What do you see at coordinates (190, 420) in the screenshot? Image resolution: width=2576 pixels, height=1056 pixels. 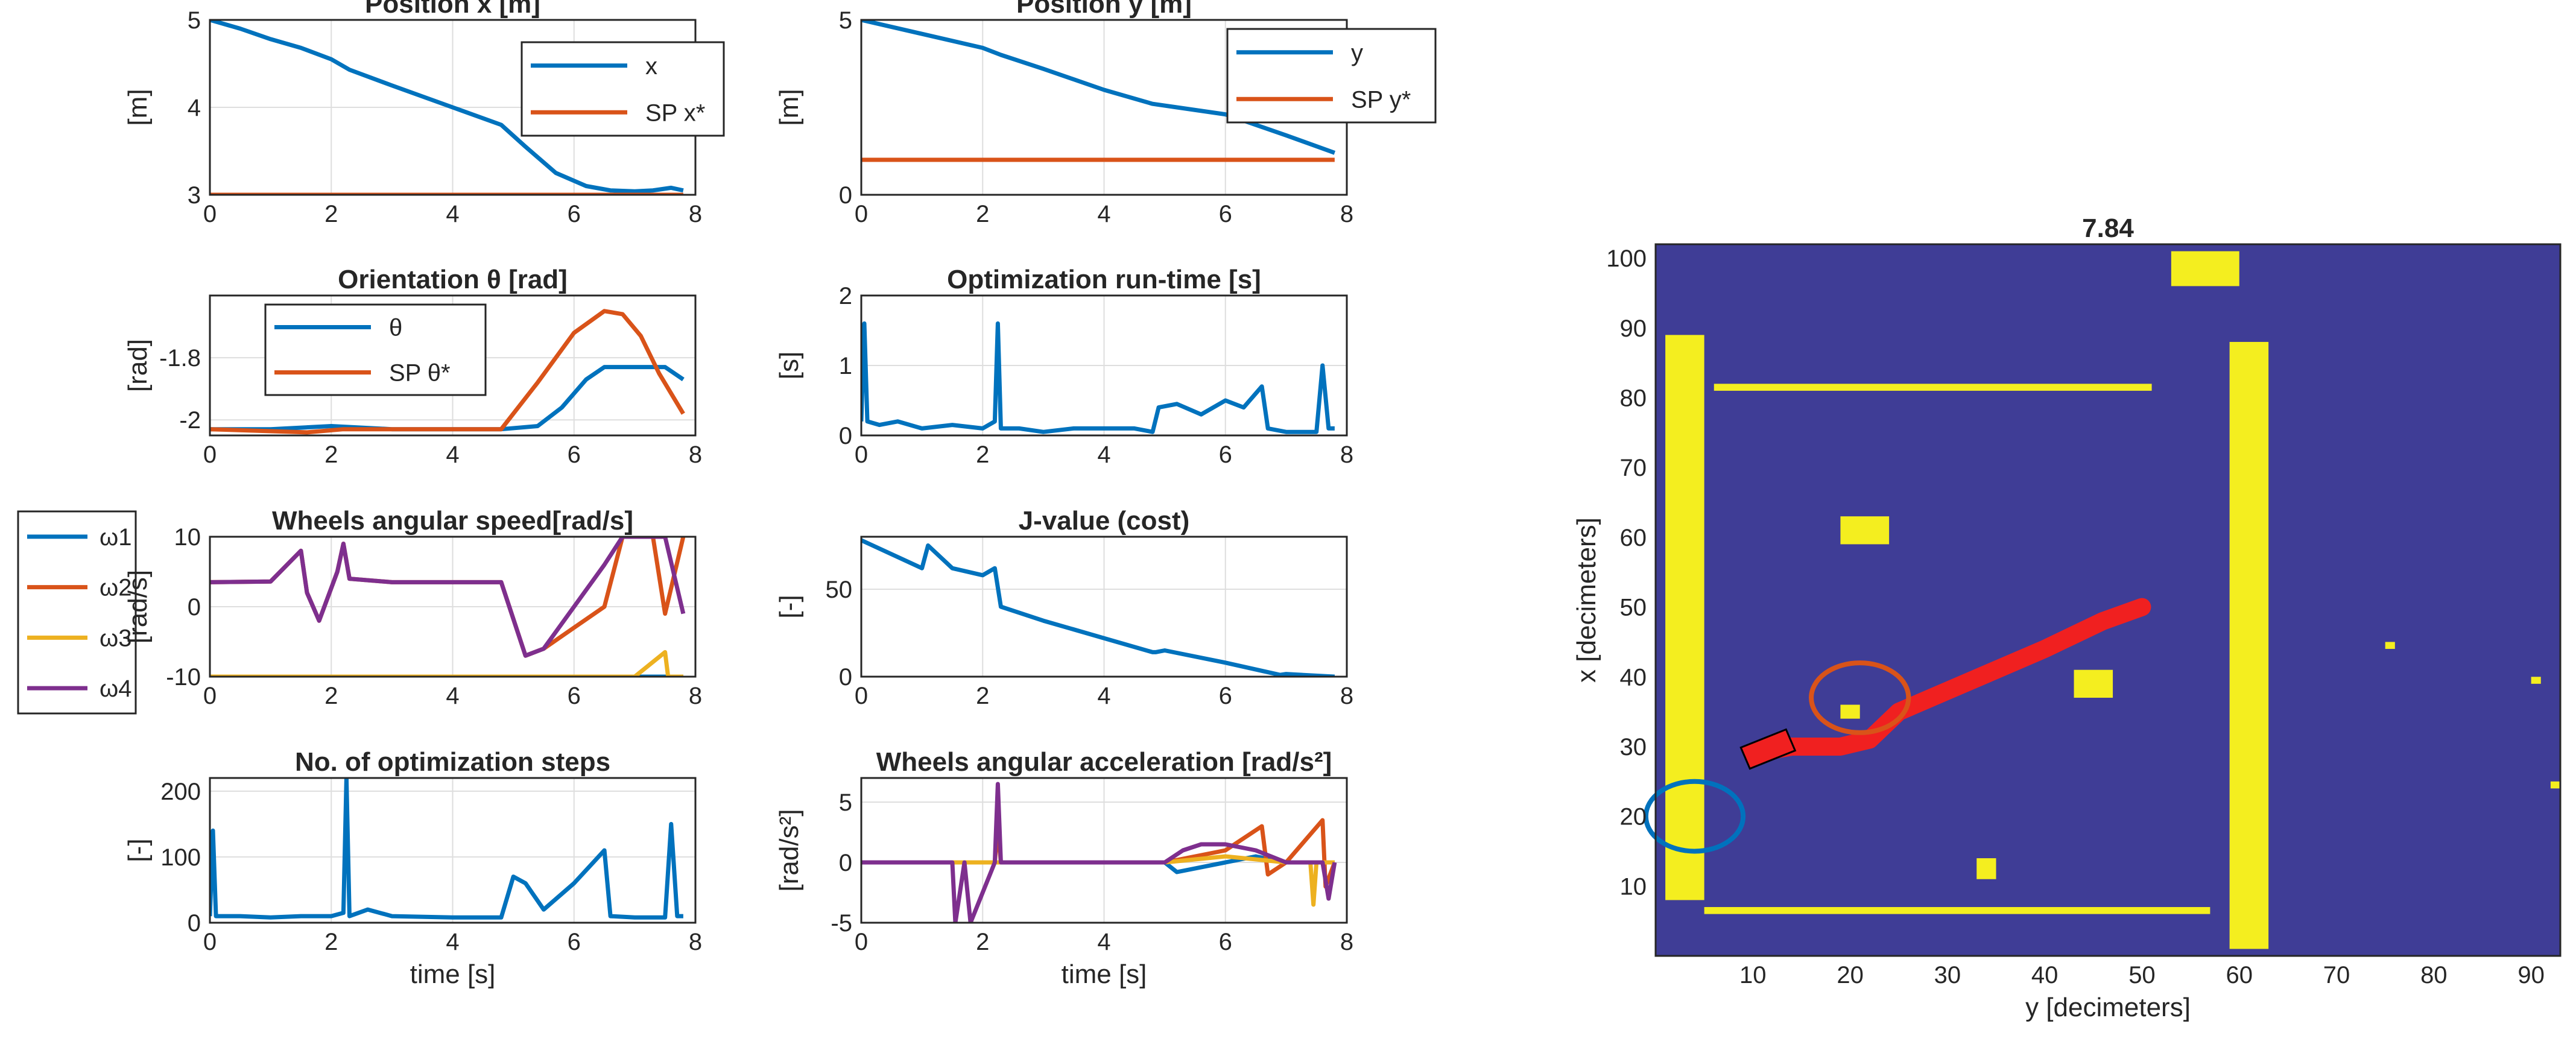 I see `y-tick-label: -2` at bounding box center [190, 420].